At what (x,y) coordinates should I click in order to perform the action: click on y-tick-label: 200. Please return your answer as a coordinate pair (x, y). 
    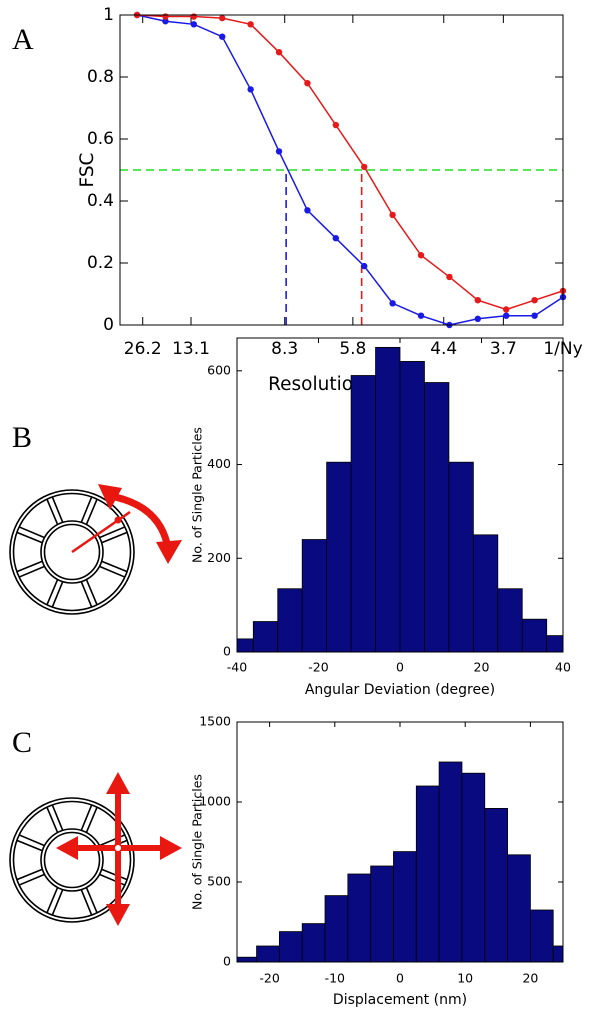
    Looking at the image, I should click on (219, 557).